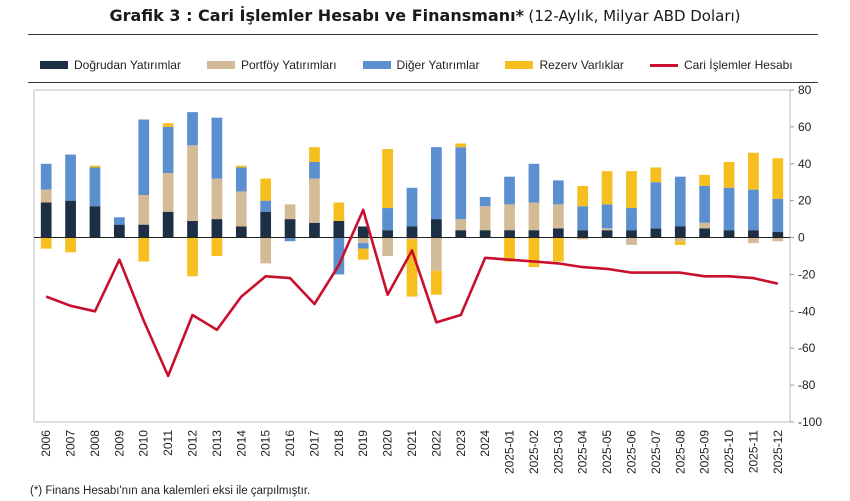 The height and width of the screenshot is (501, 850). I want to click on bar-dogrudan-2019, so click(363, 232).